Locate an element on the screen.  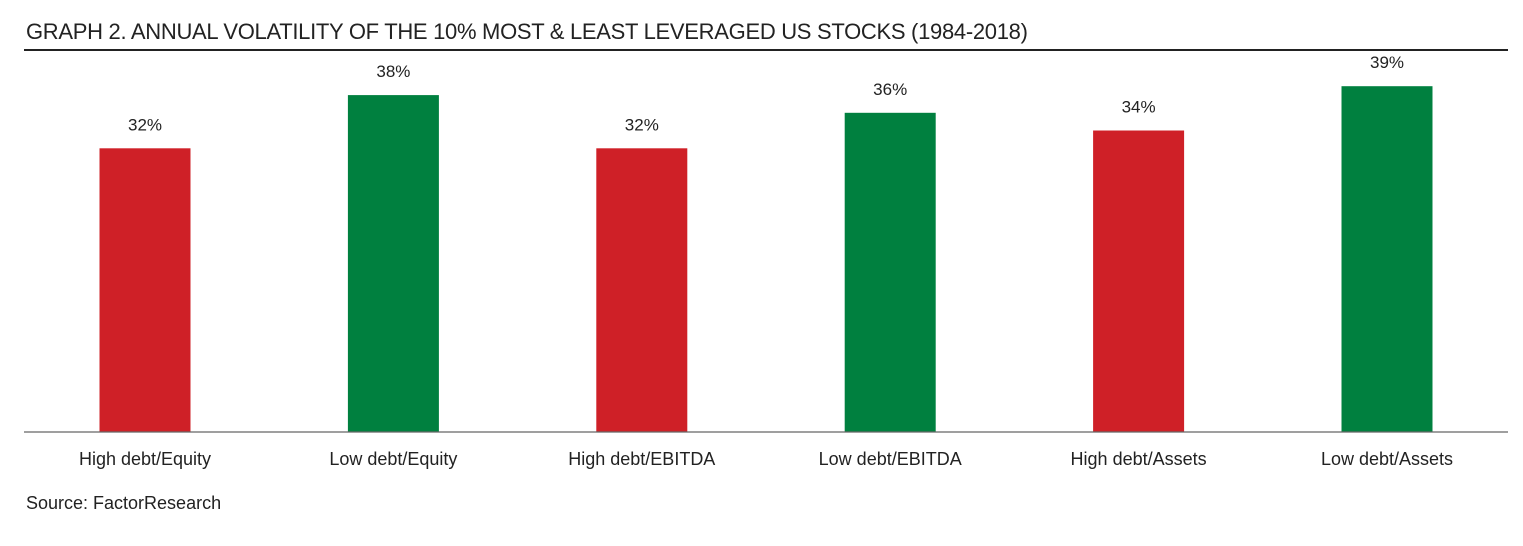
x-tick-label-6: Low debt/Assets is located at coordinates (1387, 459).